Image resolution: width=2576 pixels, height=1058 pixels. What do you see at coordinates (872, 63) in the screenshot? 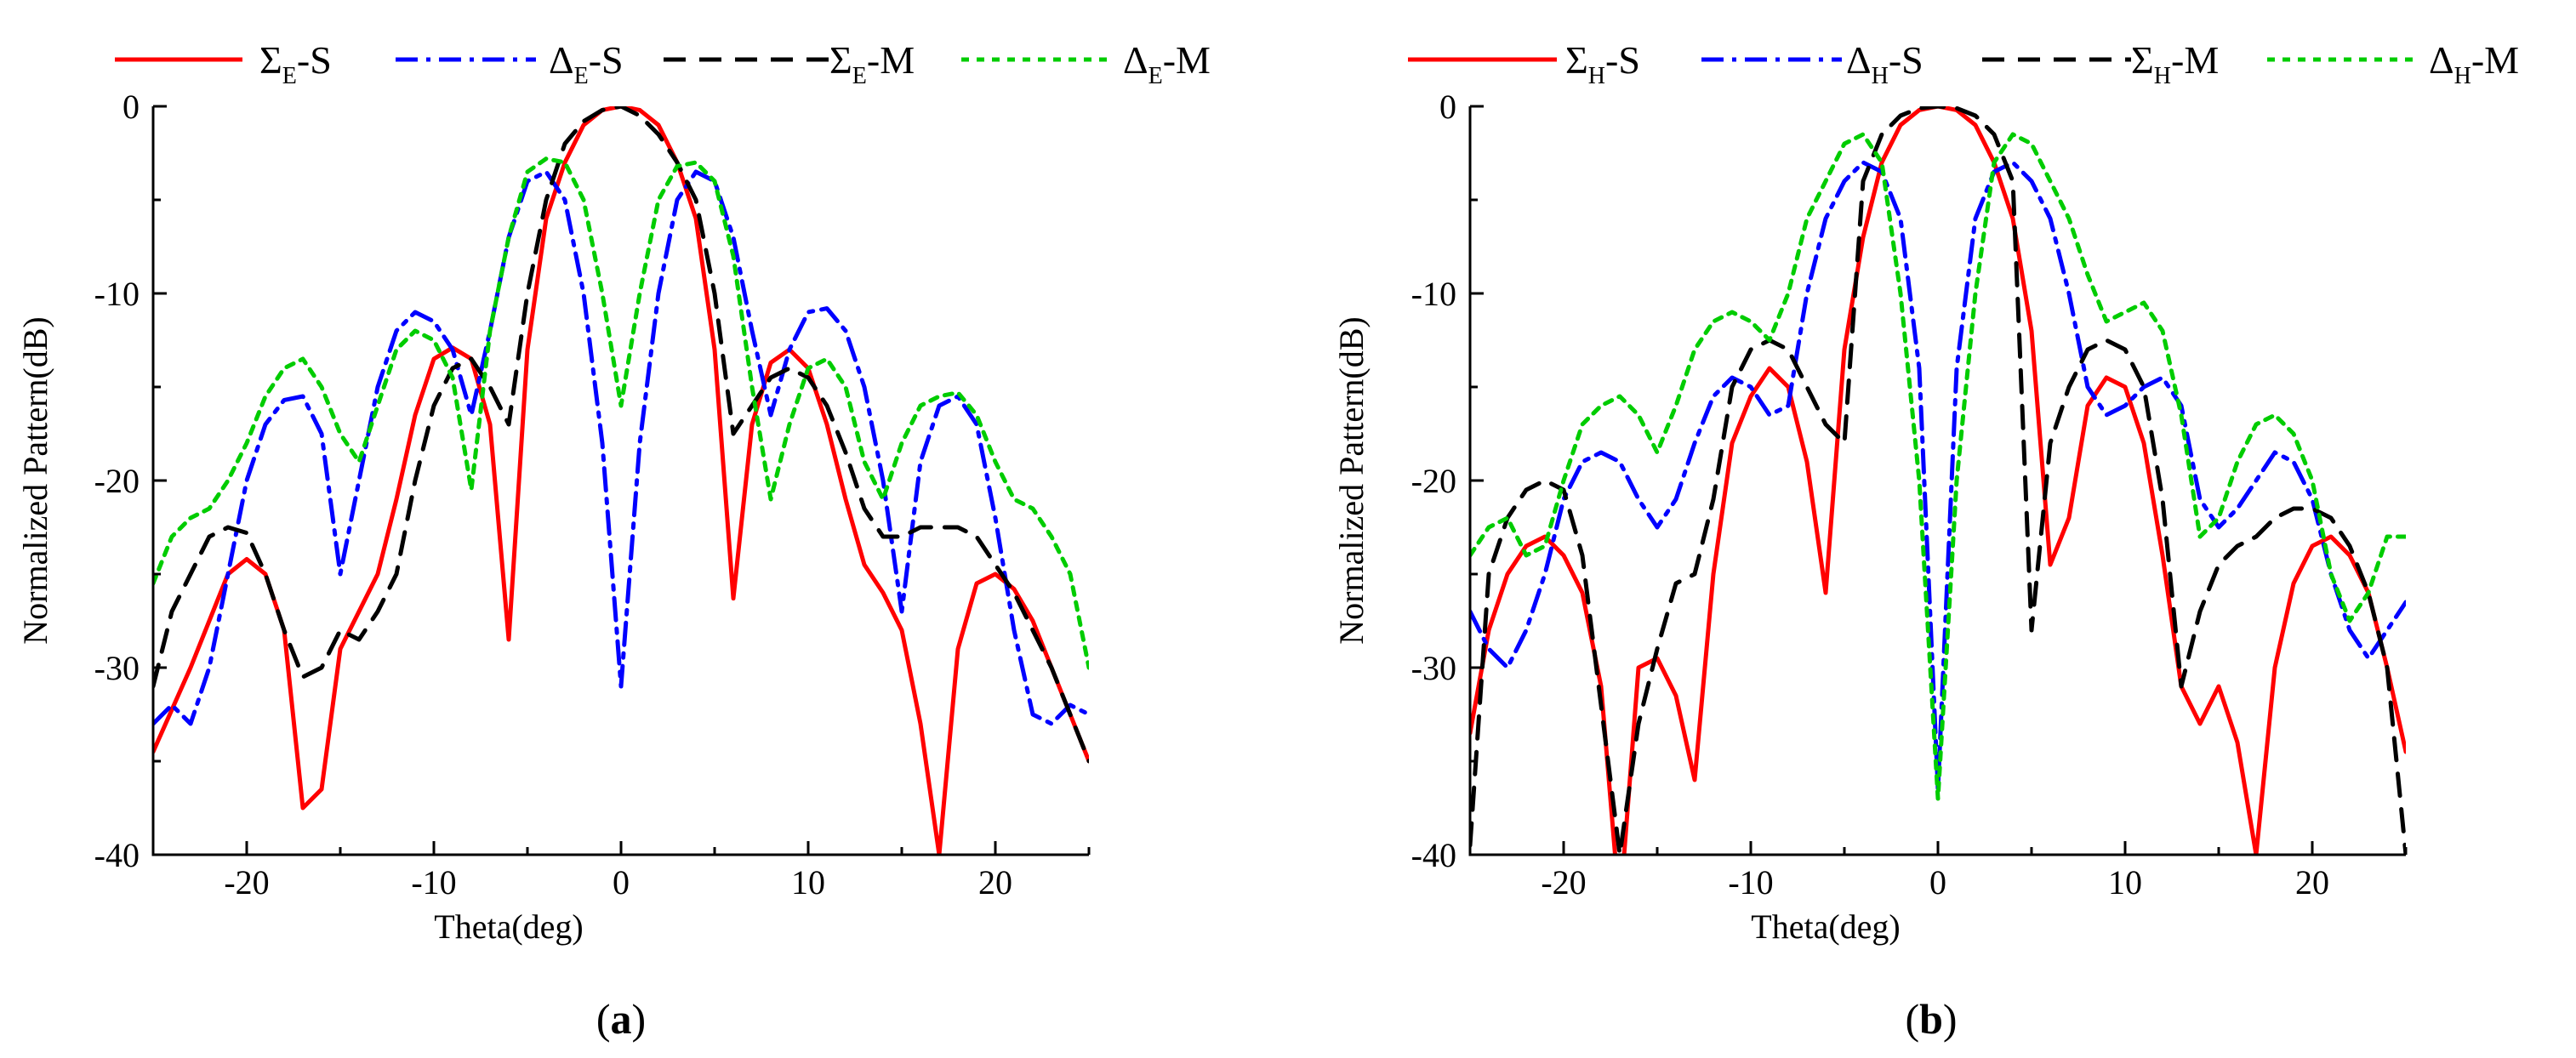
I see `legend-label: ΣE-M` at bounding box center [872, 63].